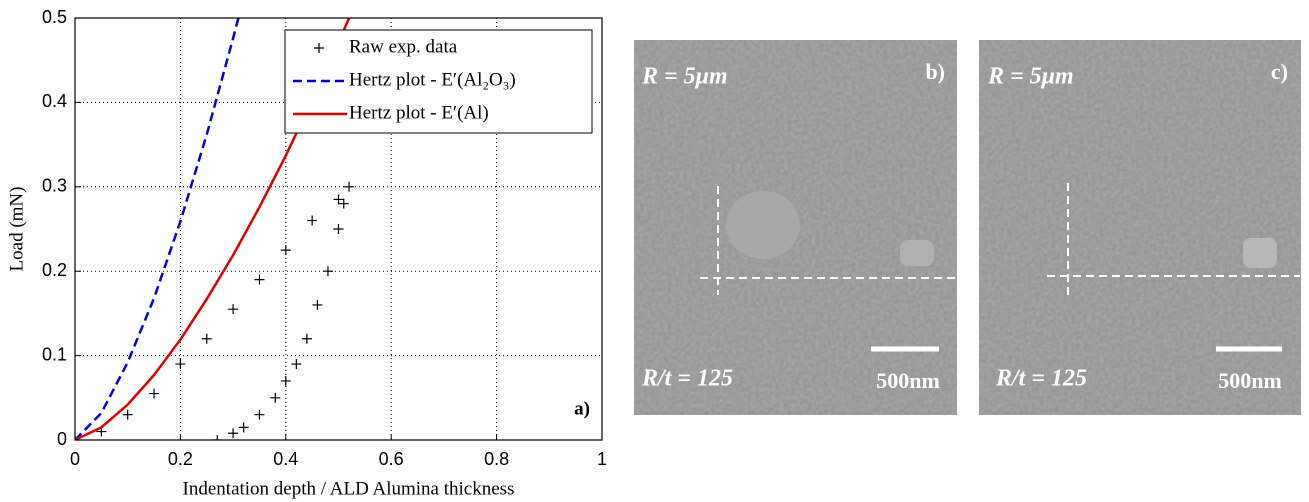 The width and height of the screenshot is (1309, 502). Describe the element at coordinates (419, 112) in the screenshot. I see `legend-label: Hertz plot - E′(Al)` at that location.